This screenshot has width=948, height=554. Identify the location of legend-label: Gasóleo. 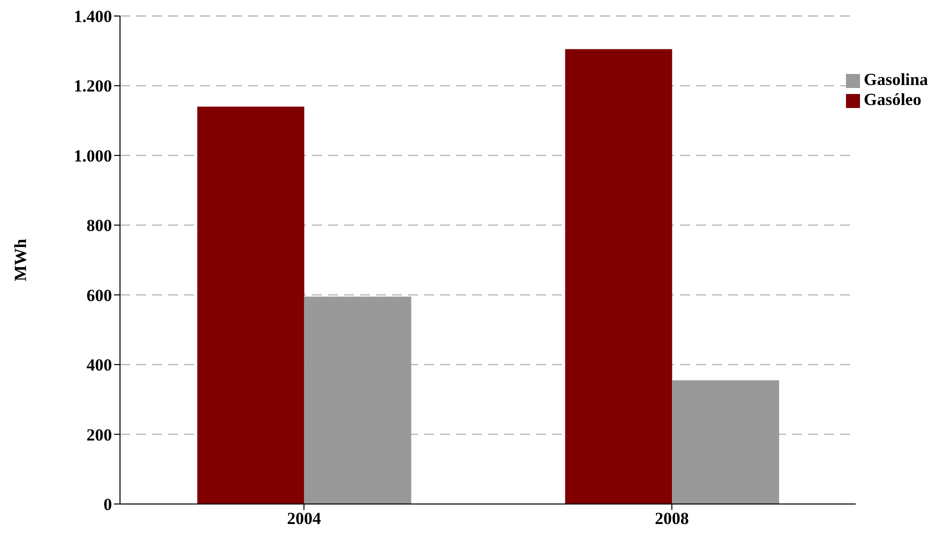
(893, 99).